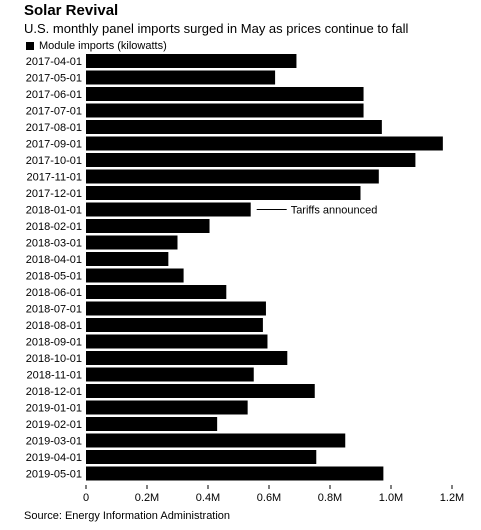  I want to click on category-label: 2018-11-01, so click(54, 376).